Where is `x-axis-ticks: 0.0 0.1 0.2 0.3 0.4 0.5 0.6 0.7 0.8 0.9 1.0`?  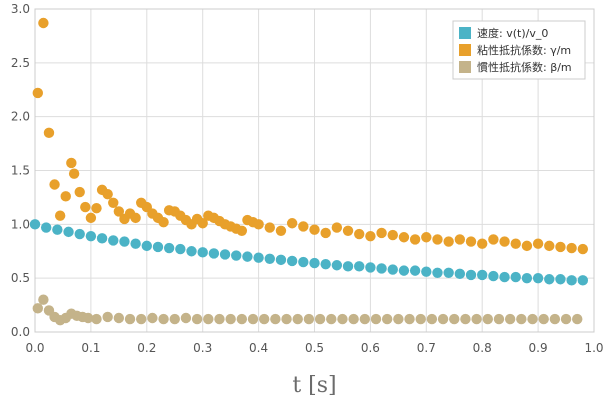
x-axis-ticks: 0.0 0.1 0.2 0.3 0.4 0.5 0.6 0.7 0.8 0.9 1.0 is located at coordinates (314, 348).